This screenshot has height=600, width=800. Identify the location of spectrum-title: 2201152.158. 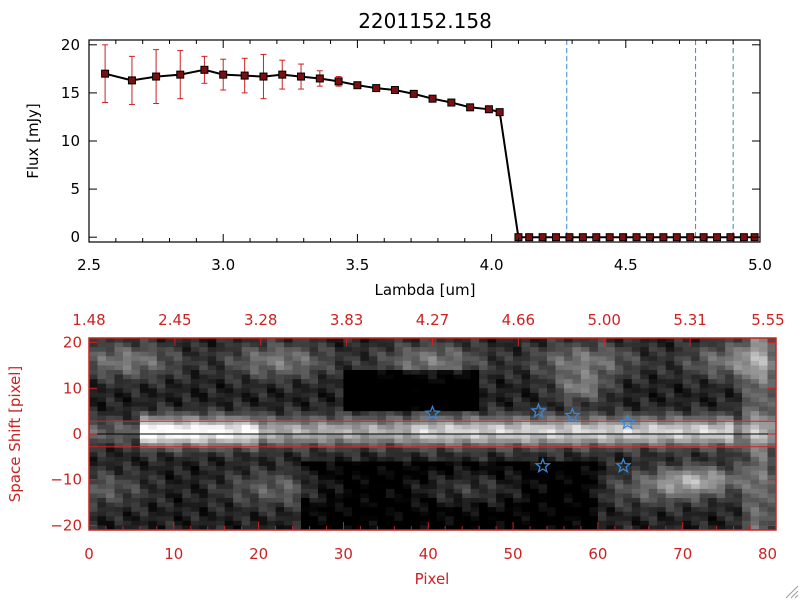
(425, 21).